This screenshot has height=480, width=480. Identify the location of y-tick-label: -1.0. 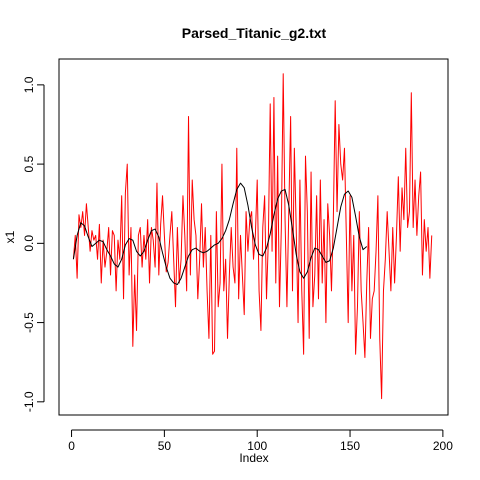
(29, 401).